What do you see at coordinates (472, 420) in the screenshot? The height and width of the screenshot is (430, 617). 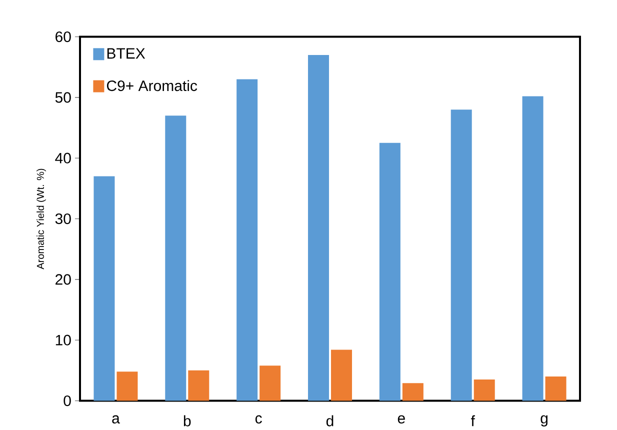 I see `x-tick-label: f` at bounding box center [472, 420].